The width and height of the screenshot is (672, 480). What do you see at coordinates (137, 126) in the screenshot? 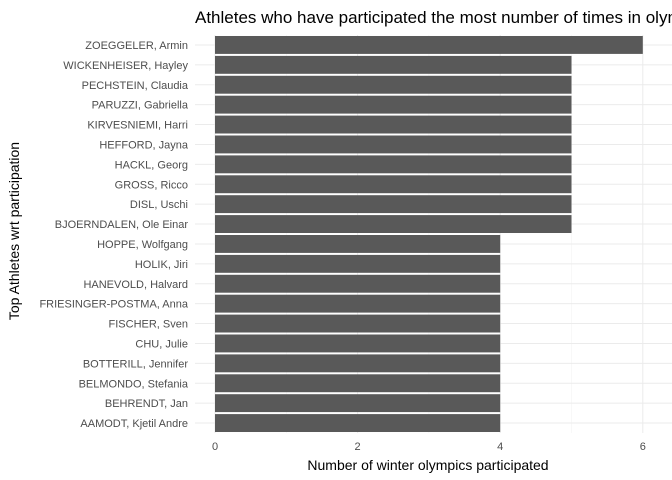
I see `y-tick-label: KIRVESNIEMI, Harri` at bounding box center [137, 126].